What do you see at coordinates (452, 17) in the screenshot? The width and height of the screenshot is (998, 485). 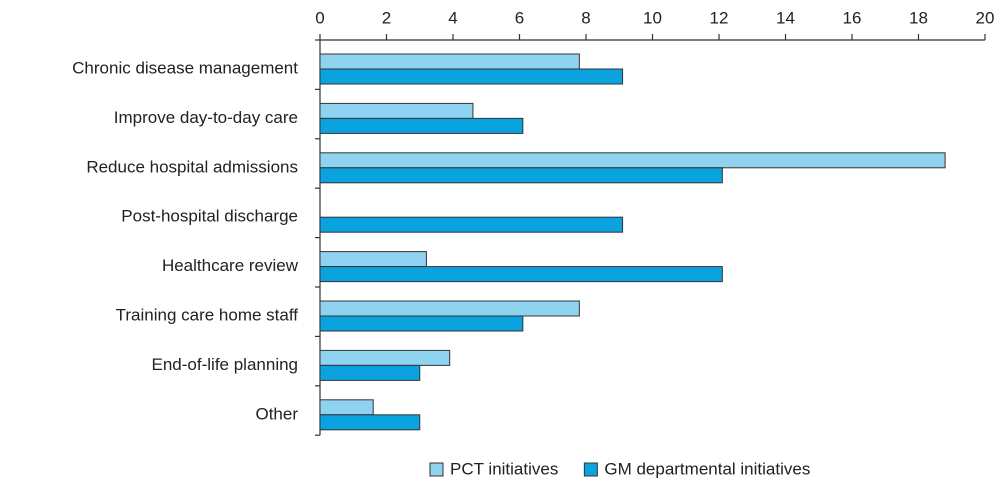 I see `x-tick-label: 4` at bounding box center [452, 17].